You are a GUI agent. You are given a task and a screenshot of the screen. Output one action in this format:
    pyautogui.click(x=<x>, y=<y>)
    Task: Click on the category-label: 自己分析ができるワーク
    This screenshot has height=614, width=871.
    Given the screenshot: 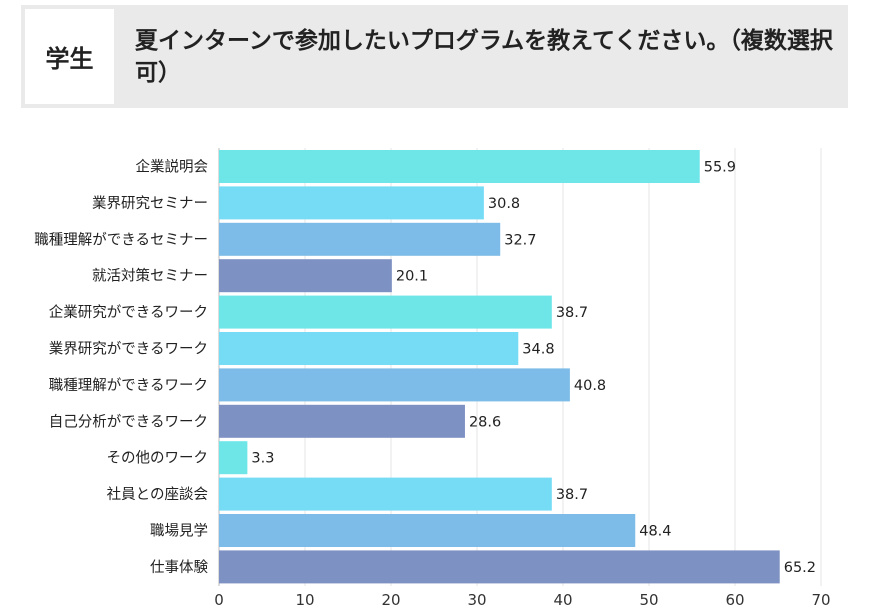 What is the action you would take?
    pyautogui.click(x=128, y=421)
    